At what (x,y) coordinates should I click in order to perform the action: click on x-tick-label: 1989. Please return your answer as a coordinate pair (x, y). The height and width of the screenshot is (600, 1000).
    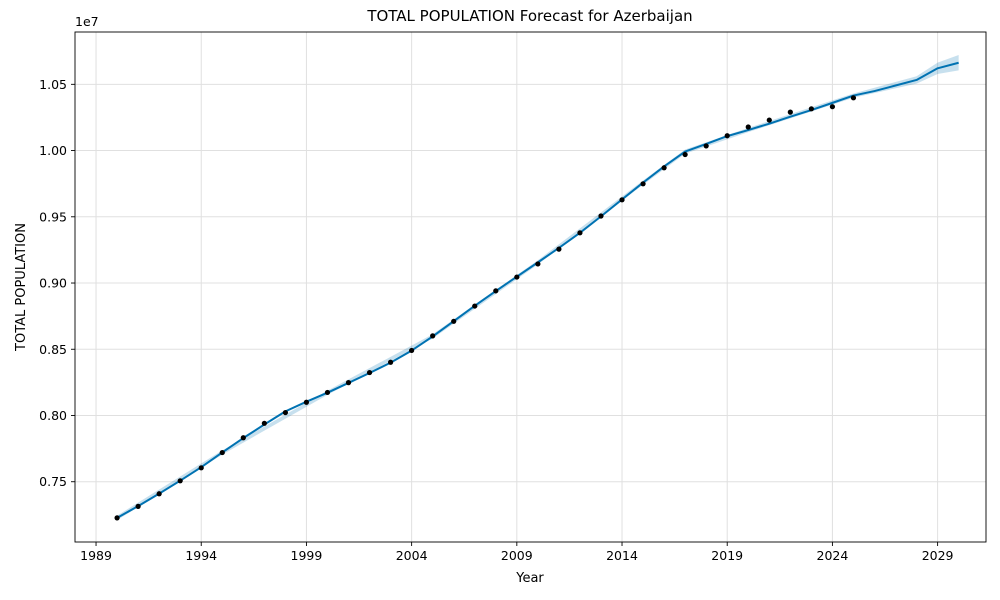
    Looking at the image, I should click on (96, 555).